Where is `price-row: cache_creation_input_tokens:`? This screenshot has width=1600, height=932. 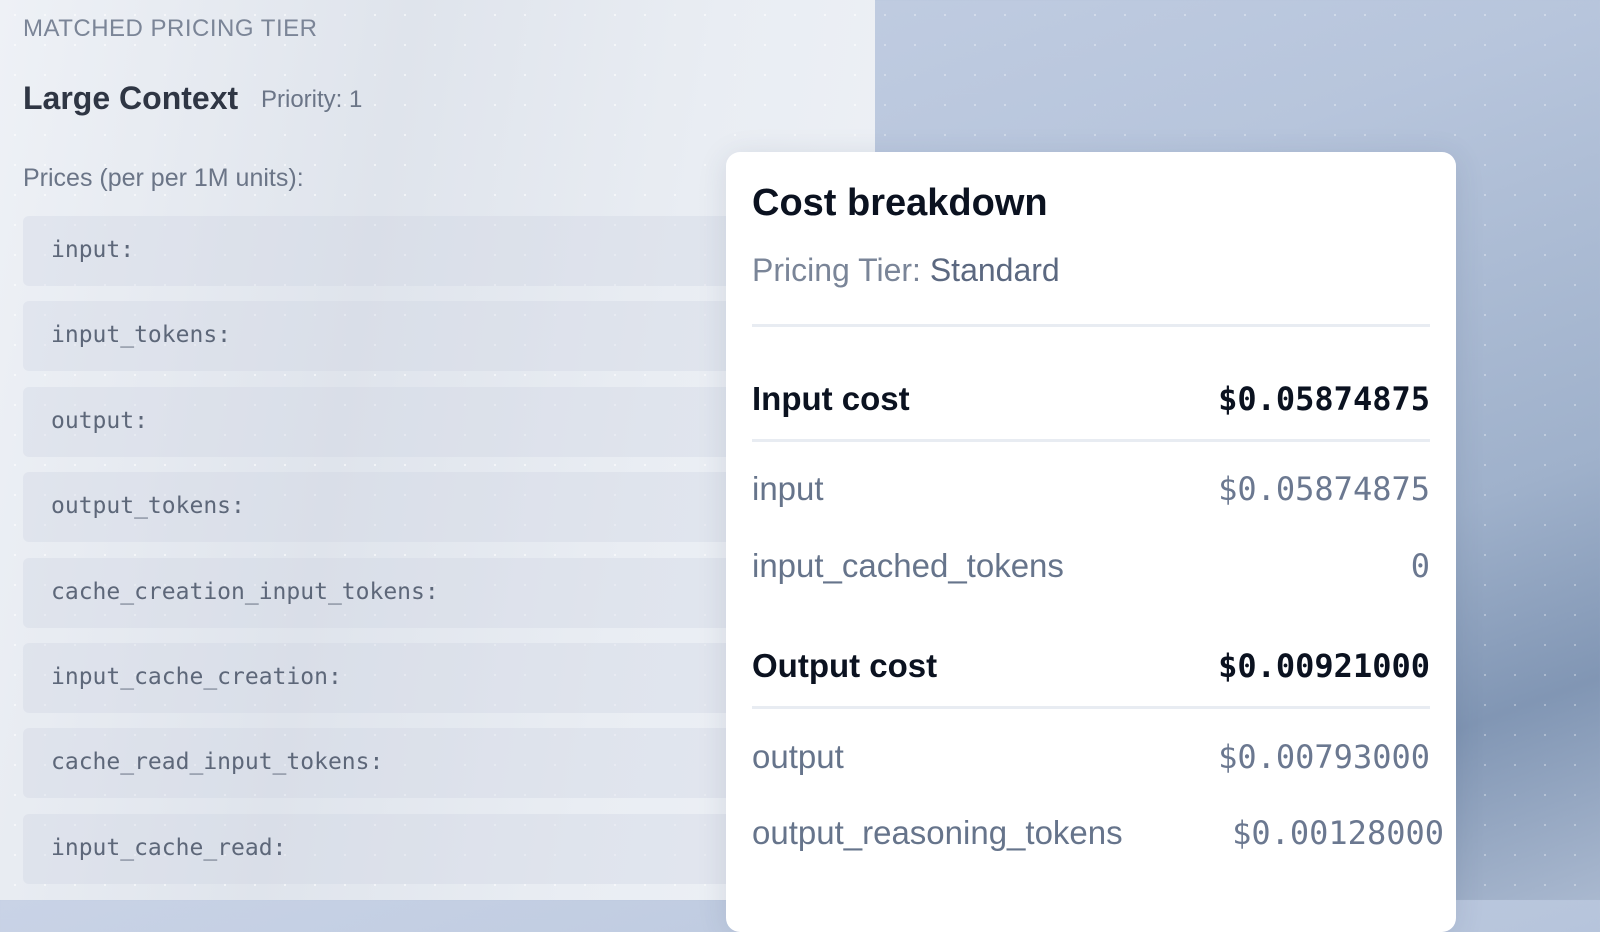 price-row: cache_creation_input_tokens: is located at coordinates (403, 593).